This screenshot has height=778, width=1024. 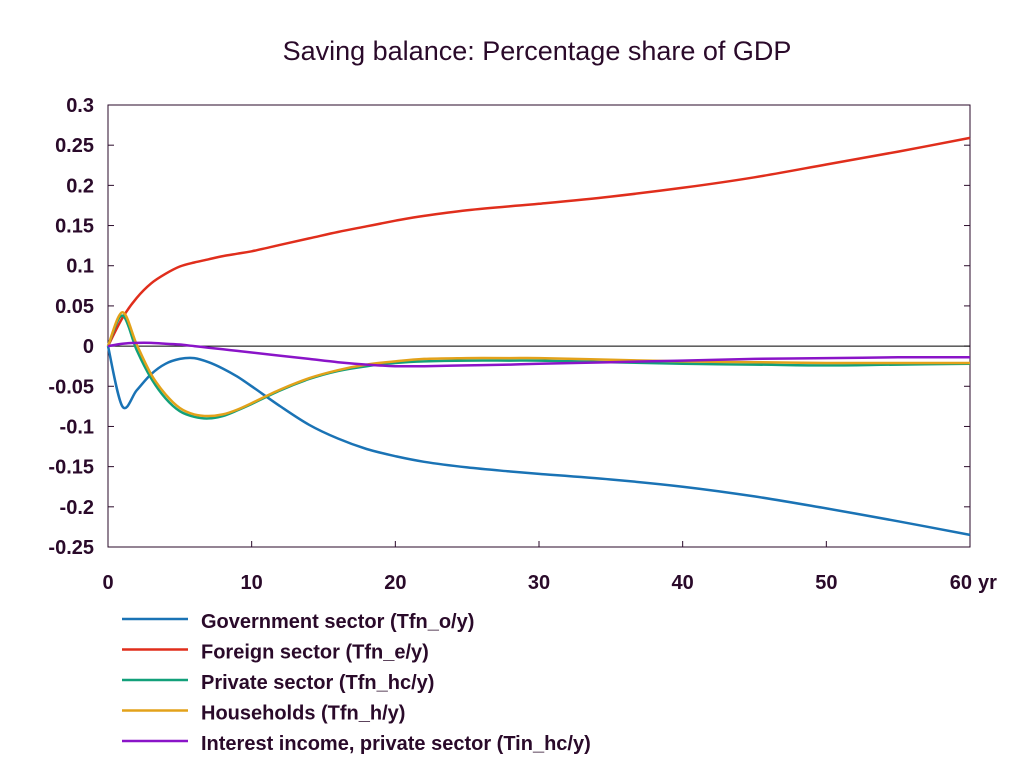 I want to click on y-tick-label: -0.05, so click(x=71, y=387).